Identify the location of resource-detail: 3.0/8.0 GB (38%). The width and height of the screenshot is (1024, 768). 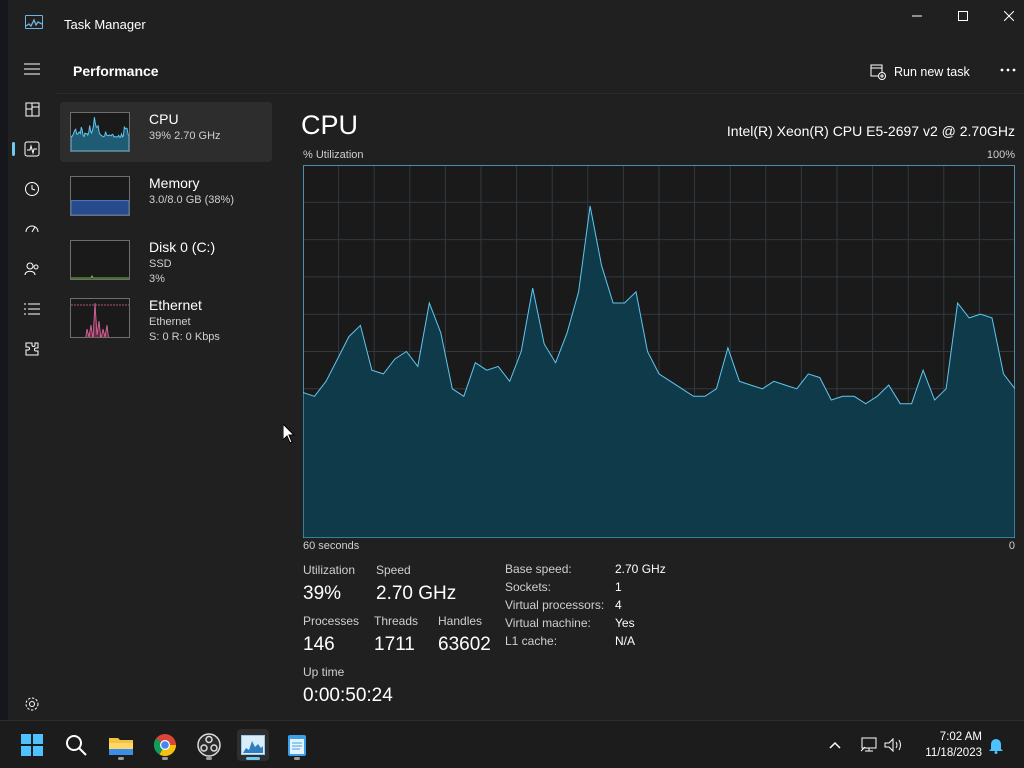
(191, 200).